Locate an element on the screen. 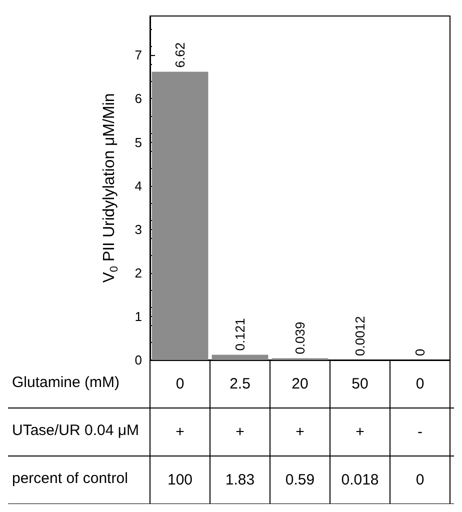  data-label: 0.039 is located at coordinates (300, 338).